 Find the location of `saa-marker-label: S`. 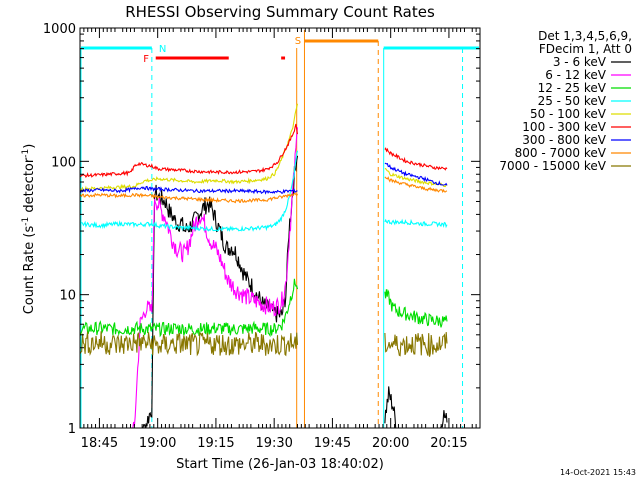

saa-marker-label: S is located at coordinates (298, 41).